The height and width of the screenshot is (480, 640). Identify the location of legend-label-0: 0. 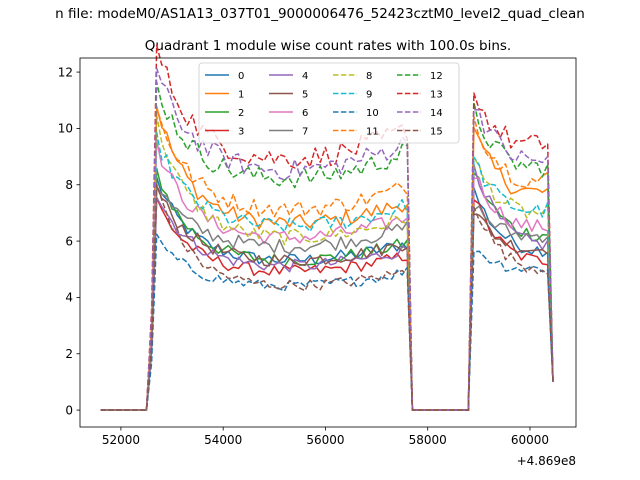
(241, 76).